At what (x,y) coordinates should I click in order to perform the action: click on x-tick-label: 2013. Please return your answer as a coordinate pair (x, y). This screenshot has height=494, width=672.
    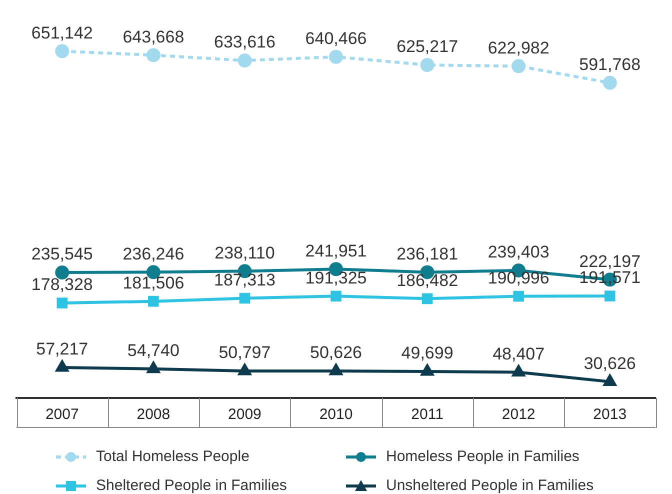
    Looking at the image, I should click on (610, 415).